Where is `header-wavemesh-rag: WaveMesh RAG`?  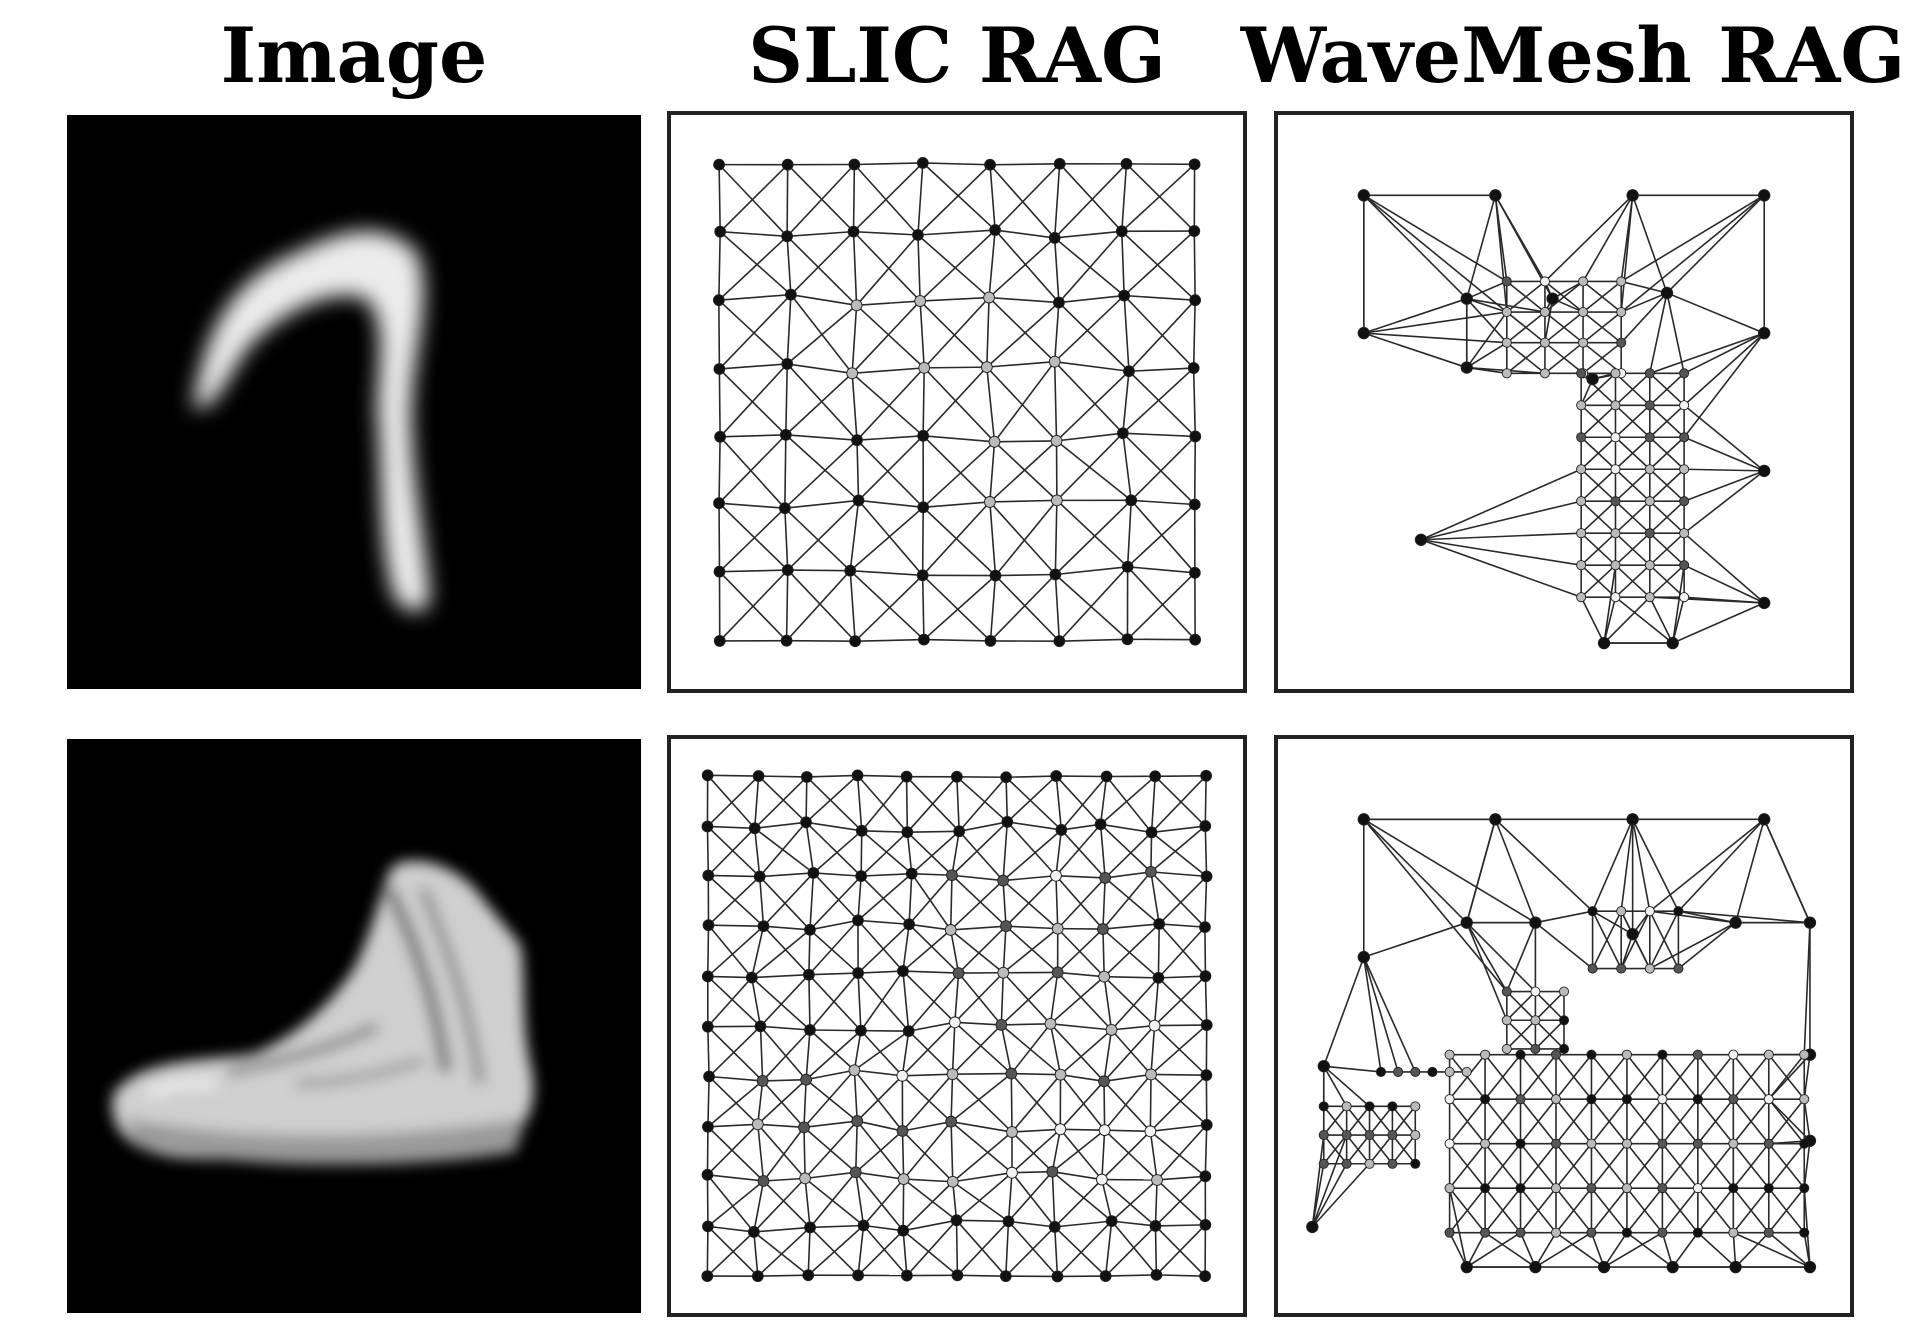
header-wavemesh-rag: WaveMesh RAG is located at coordinates (1573, 55).